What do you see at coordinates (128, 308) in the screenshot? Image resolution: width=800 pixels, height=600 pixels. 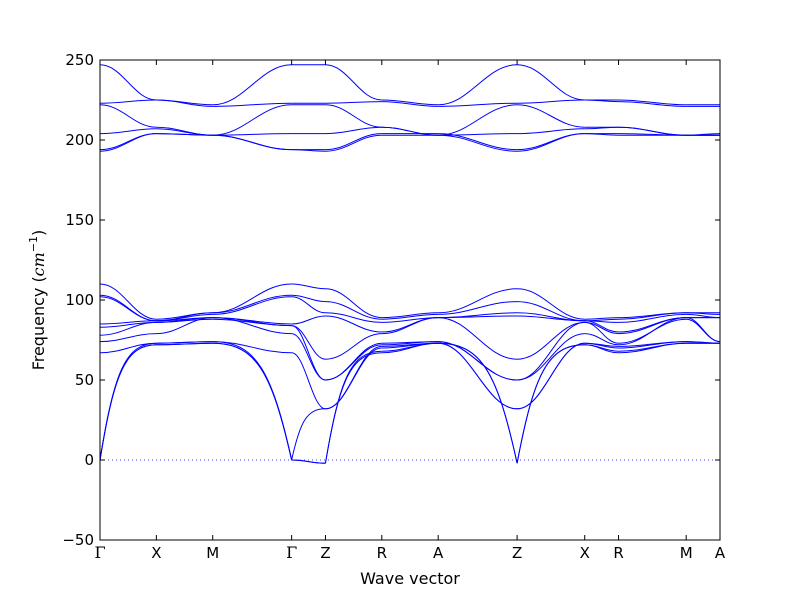 I see `band-Γ-X-9` at bounding box center [128, 308].